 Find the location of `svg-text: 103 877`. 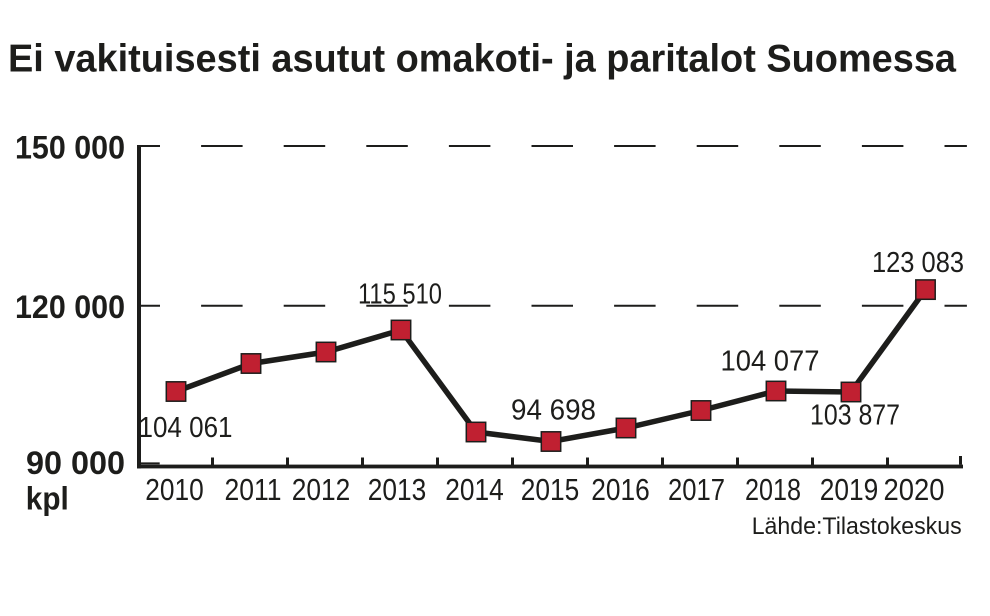

svg-text: 103 877 is located at coordinates (855, 416).